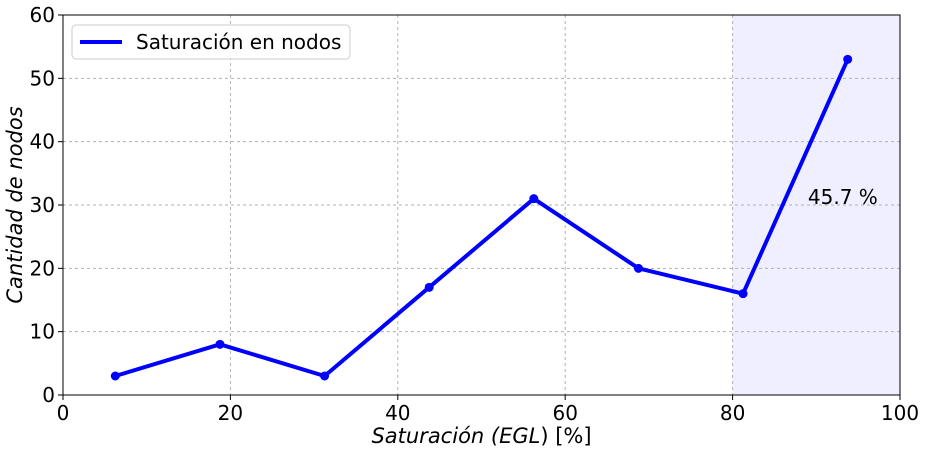 Image resolution: width=926 pixels, height=454 pixels. I want to click on x-axis-label: Saturación (EGL) [%], so click(481, 436).